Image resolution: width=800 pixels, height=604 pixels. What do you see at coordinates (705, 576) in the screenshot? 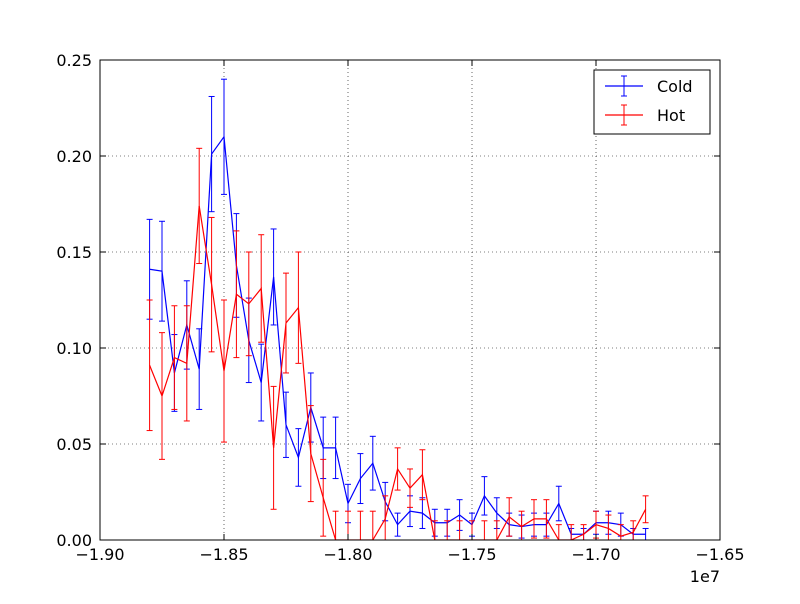
I see `x-offset-label: 1e7` at bounding box center [705, 576].